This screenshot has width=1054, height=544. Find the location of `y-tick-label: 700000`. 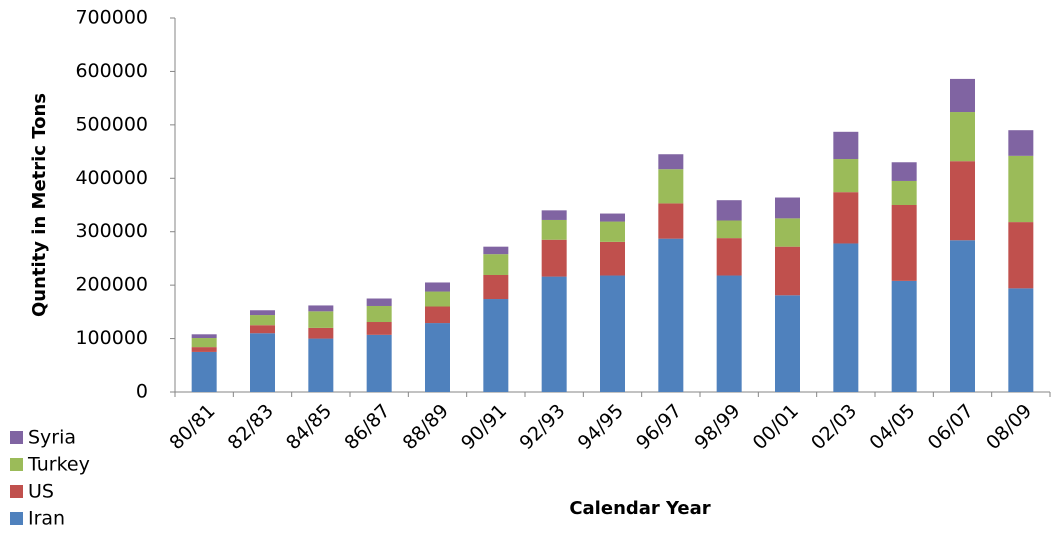

y-tick-label: 700000 is located at coordinates (111, 18).